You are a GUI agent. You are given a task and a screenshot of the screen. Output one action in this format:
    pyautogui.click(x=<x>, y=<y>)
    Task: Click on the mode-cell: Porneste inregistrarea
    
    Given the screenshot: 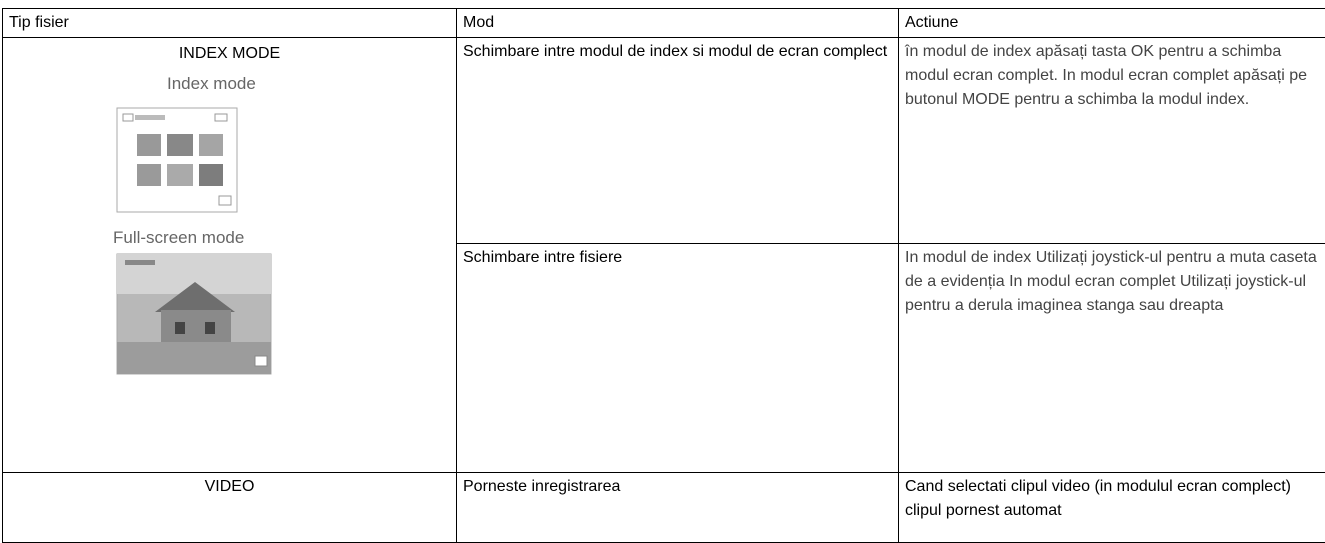 What is the action you would take?
    pyautogui.click(x=678, y=508)
    